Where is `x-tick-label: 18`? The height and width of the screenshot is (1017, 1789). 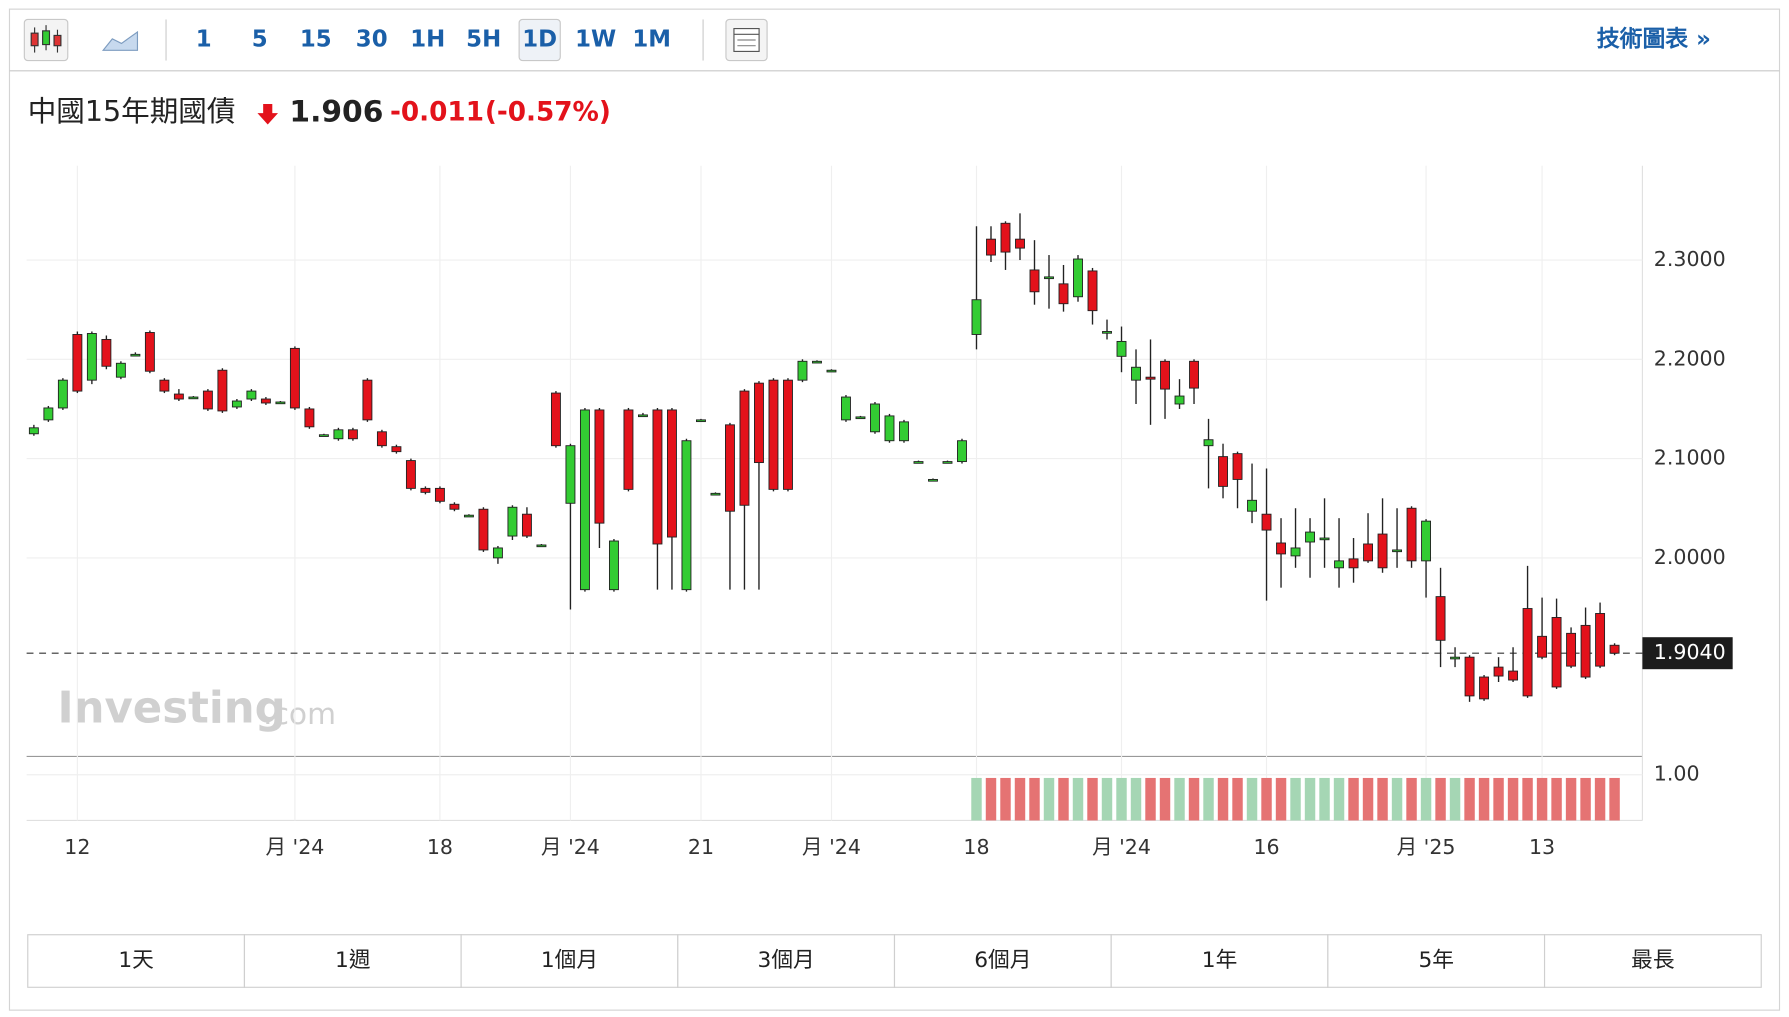 x-tick-label: 18 is located at coordinates (976, 847).